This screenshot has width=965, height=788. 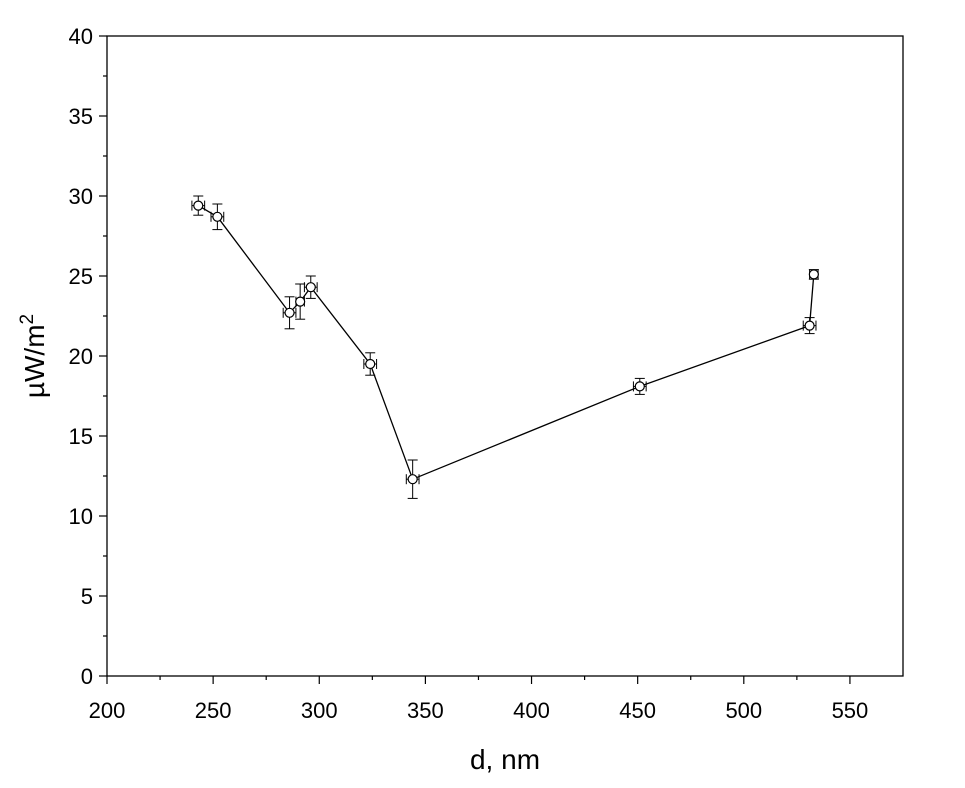 I want to click on x-tick-label: 550, so click(x=850, y=710).